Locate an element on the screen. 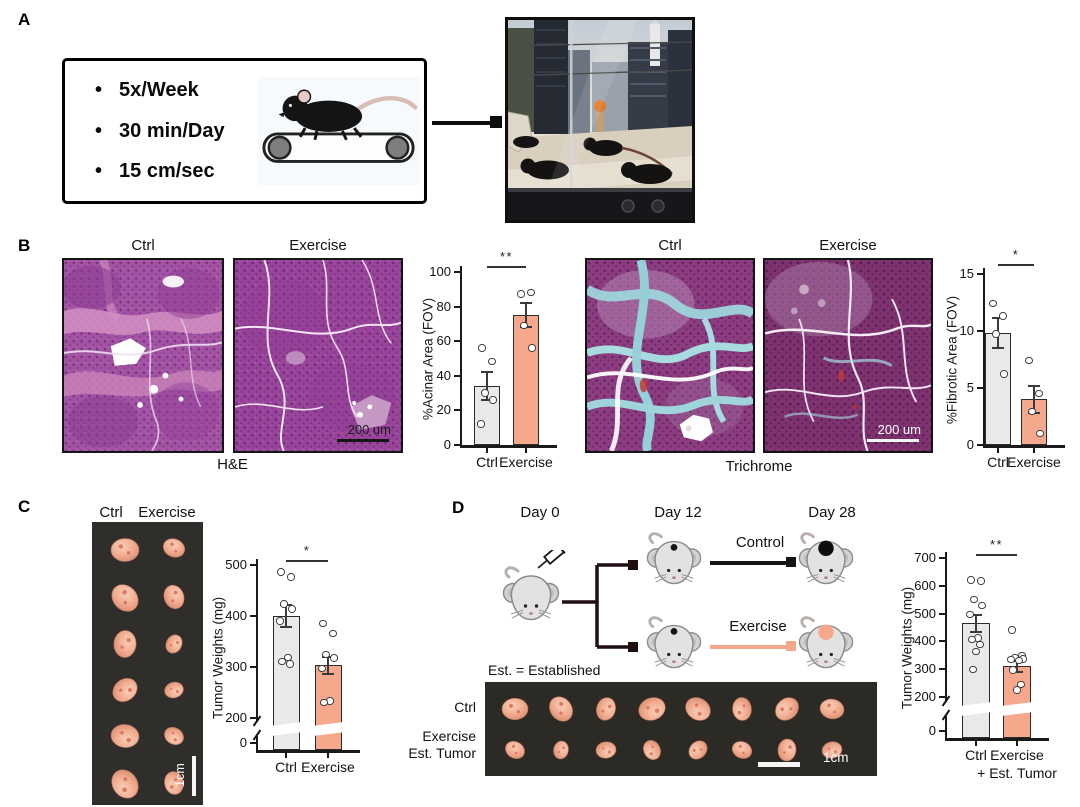 The image size is (1080, 807). x-category-label: Ctrl is located at coordinates (976, 755).